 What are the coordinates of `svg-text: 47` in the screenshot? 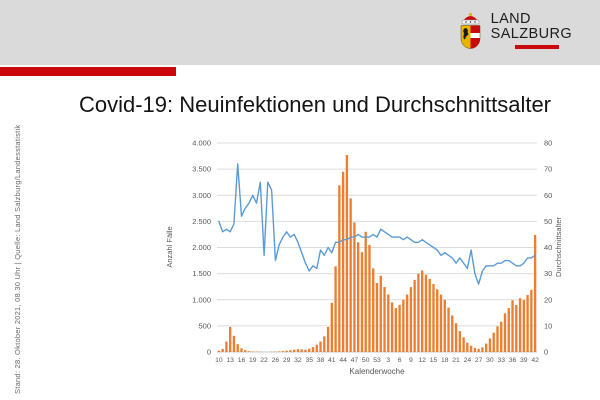 It's located at (355, 360).